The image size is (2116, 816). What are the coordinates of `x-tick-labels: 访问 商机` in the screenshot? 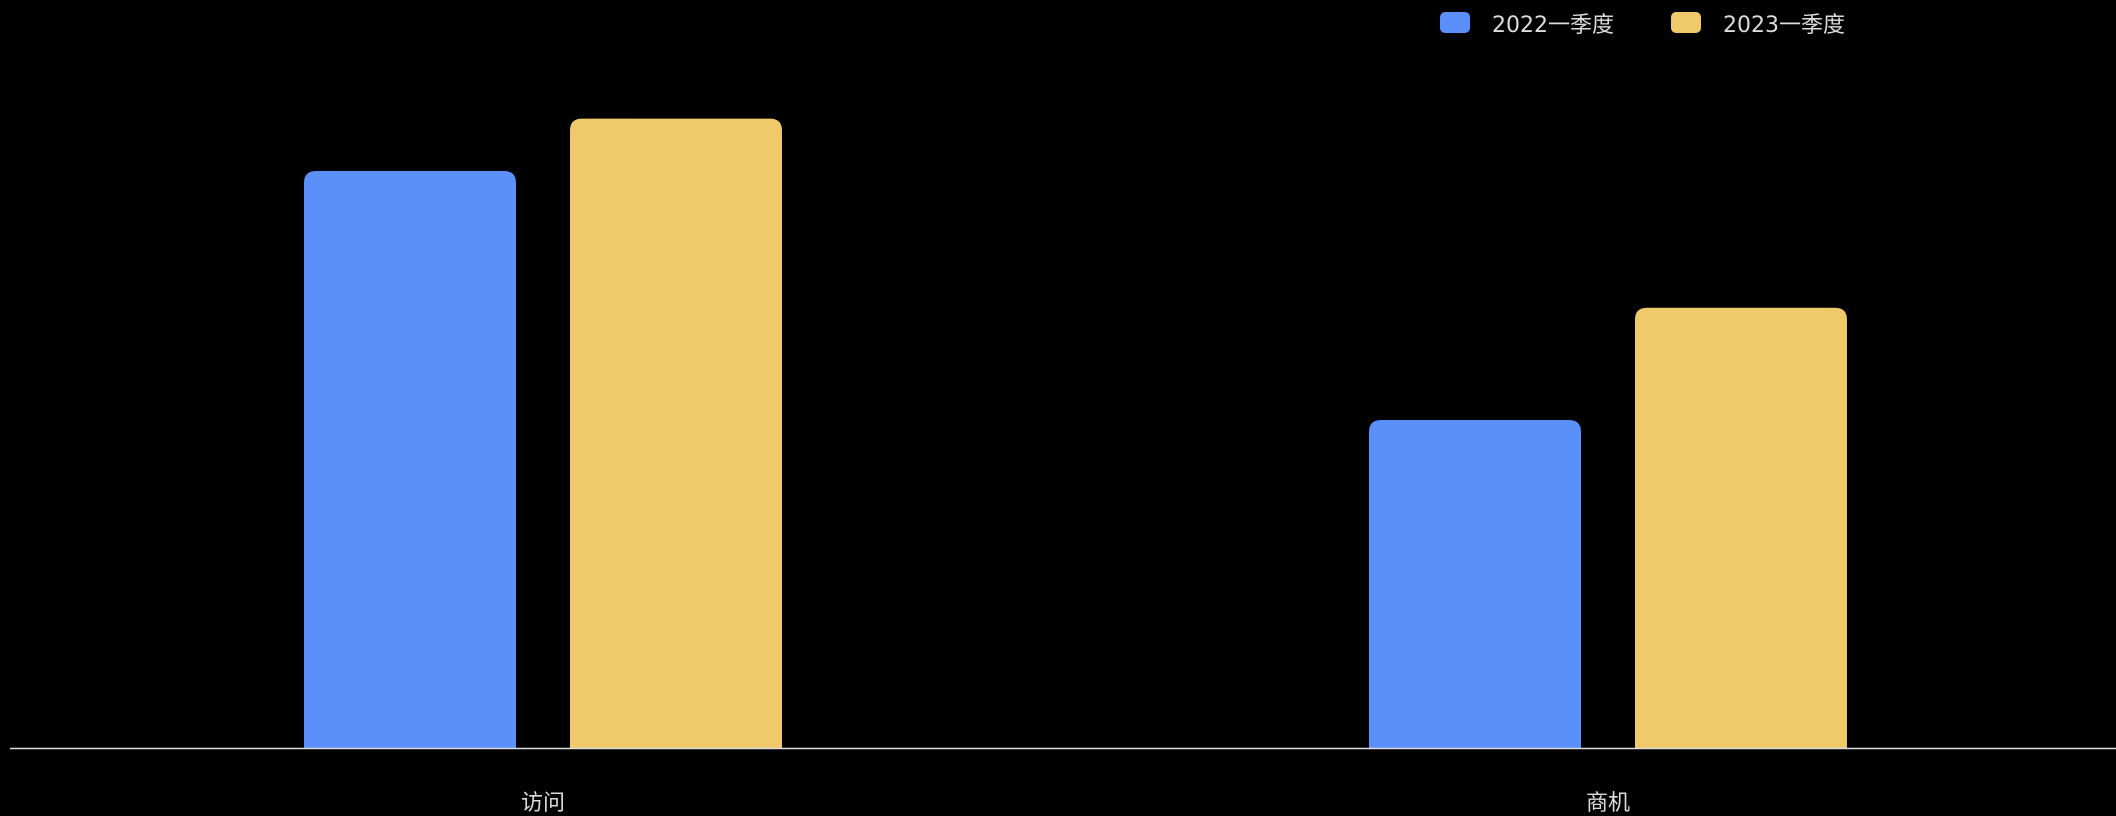 It's located at (1075, 803).